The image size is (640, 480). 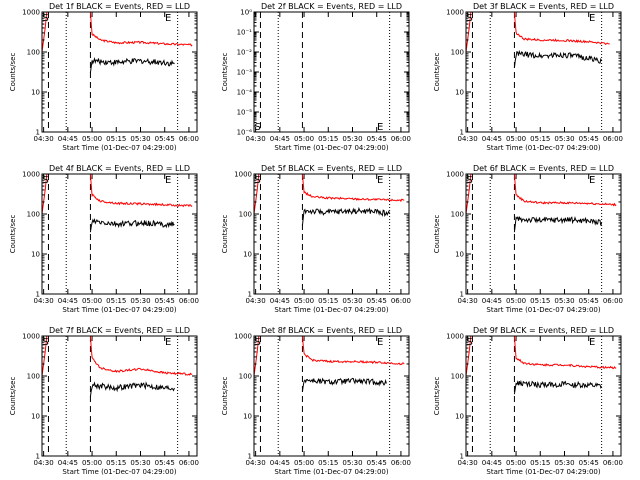 I want to click on panel-title: Det 7f BLACK = Events, RED = LLD, so click(x=119, y=330).